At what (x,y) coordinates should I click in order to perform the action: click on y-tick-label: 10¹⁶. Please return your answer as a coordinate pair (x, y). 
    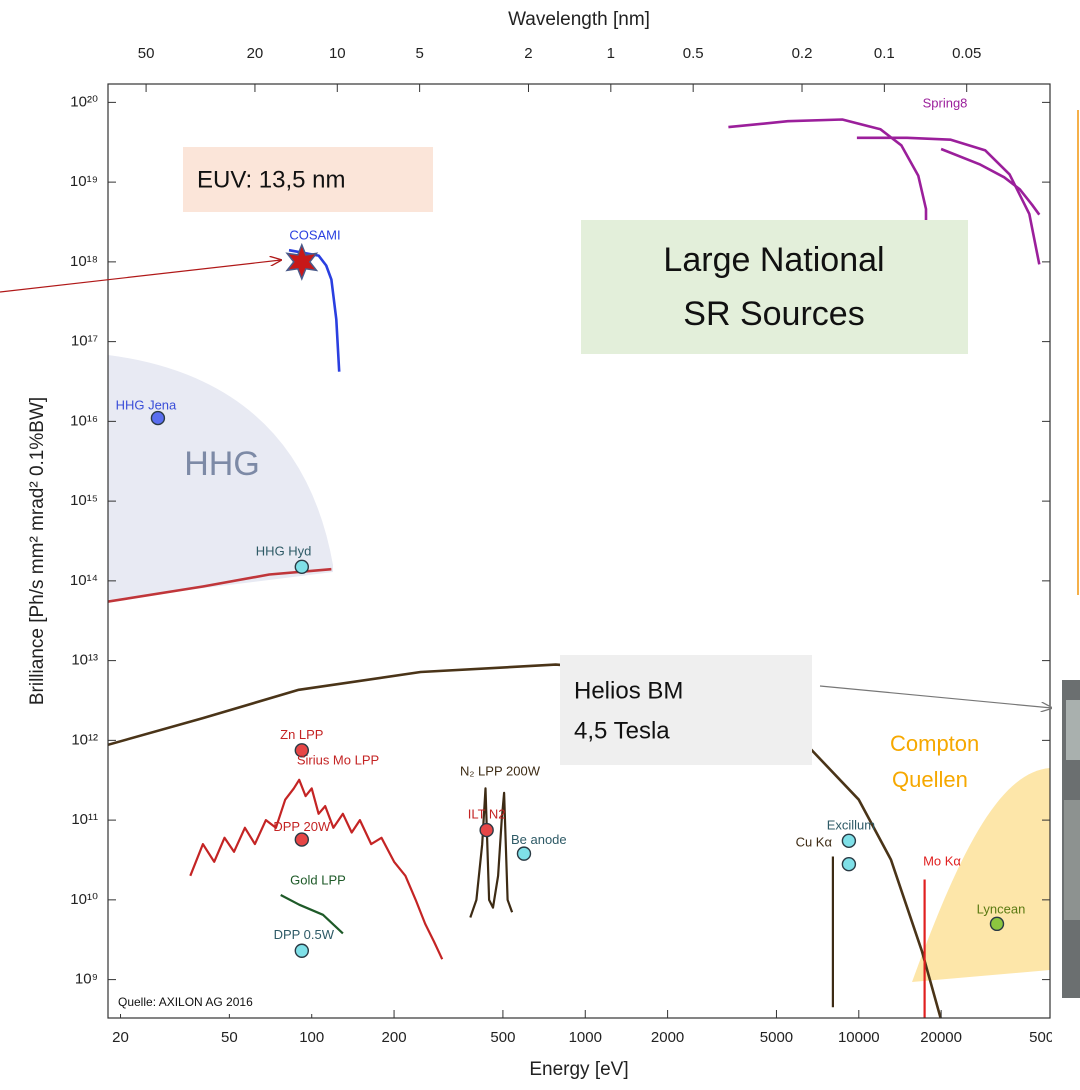
    Looking at the image, I should click on (84, 420).